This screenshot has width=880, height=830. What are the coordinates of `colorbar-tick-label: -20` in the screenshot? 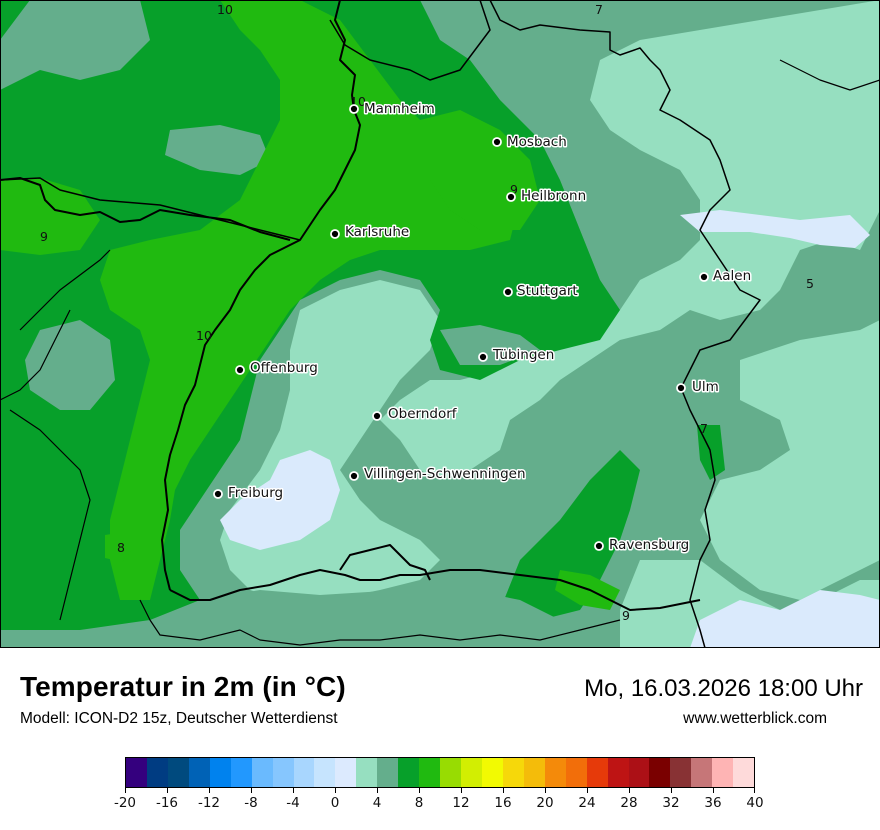 It's located at (125, 803).